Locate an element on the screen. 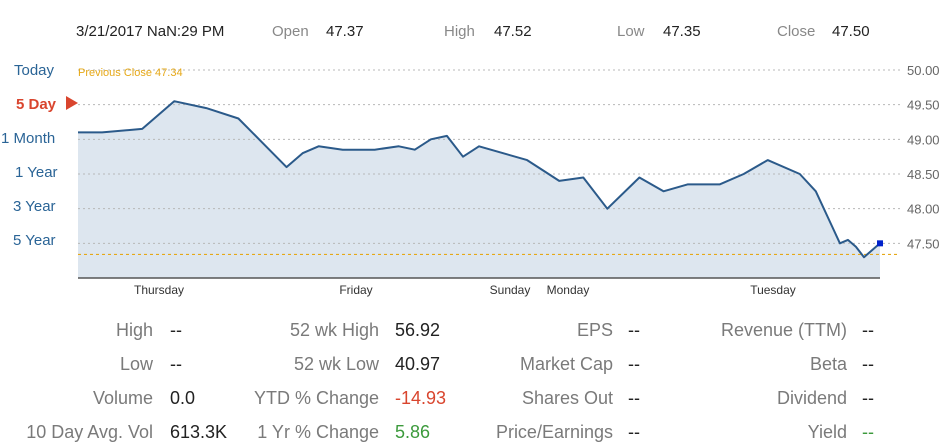 Image resolution: width=951 pixels, height=447 pixels. range-today: Today is located at coordinates (34, 70).